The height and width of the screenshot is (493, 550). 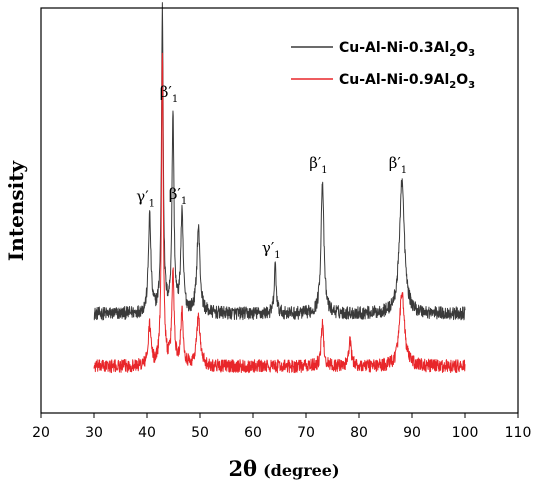 I want to click on y-axis-title: Intensity, so click(x=16, y=210).